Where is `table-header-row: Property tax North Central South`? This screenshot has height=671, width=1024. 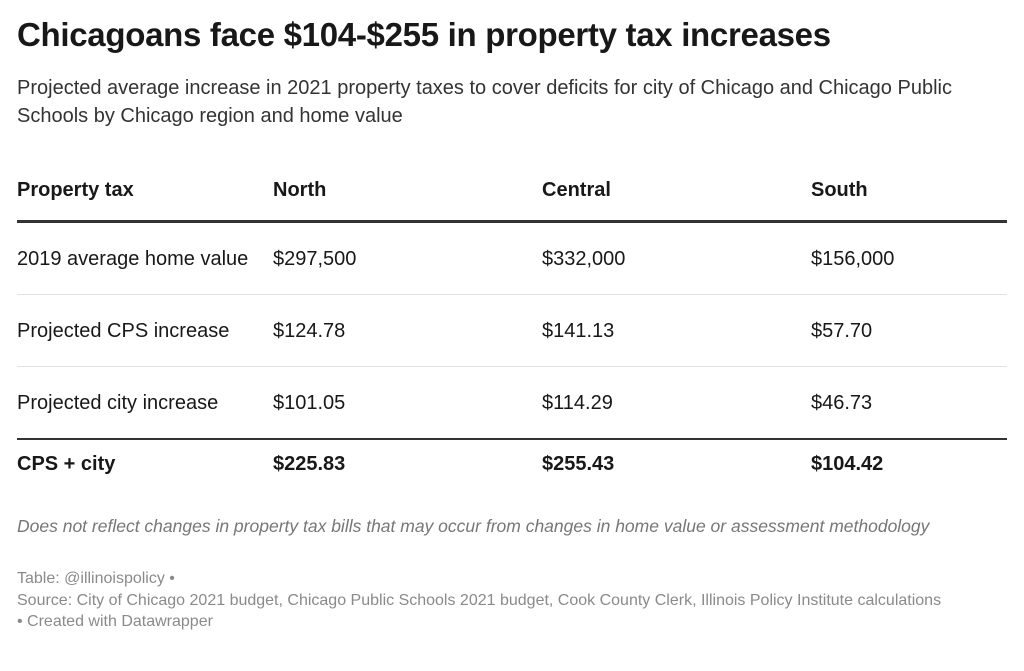 table-header-row: Property tax North Central South is located at coordinates (512, 191).